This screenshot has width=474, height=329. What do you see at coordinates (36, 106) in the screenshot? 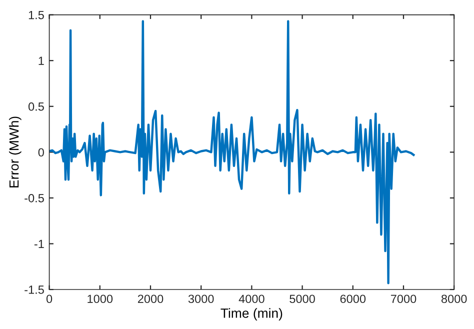
I see `y-tick-label: 0.5` at bounding box center [36, 106].